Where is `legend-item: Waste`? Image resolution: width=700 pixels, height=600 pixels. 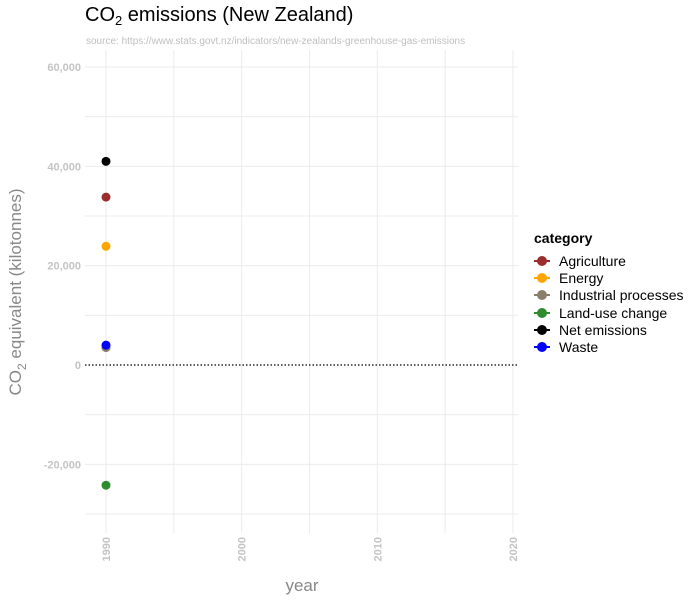 legend-item: Waste is located at coordinates (609, 346).